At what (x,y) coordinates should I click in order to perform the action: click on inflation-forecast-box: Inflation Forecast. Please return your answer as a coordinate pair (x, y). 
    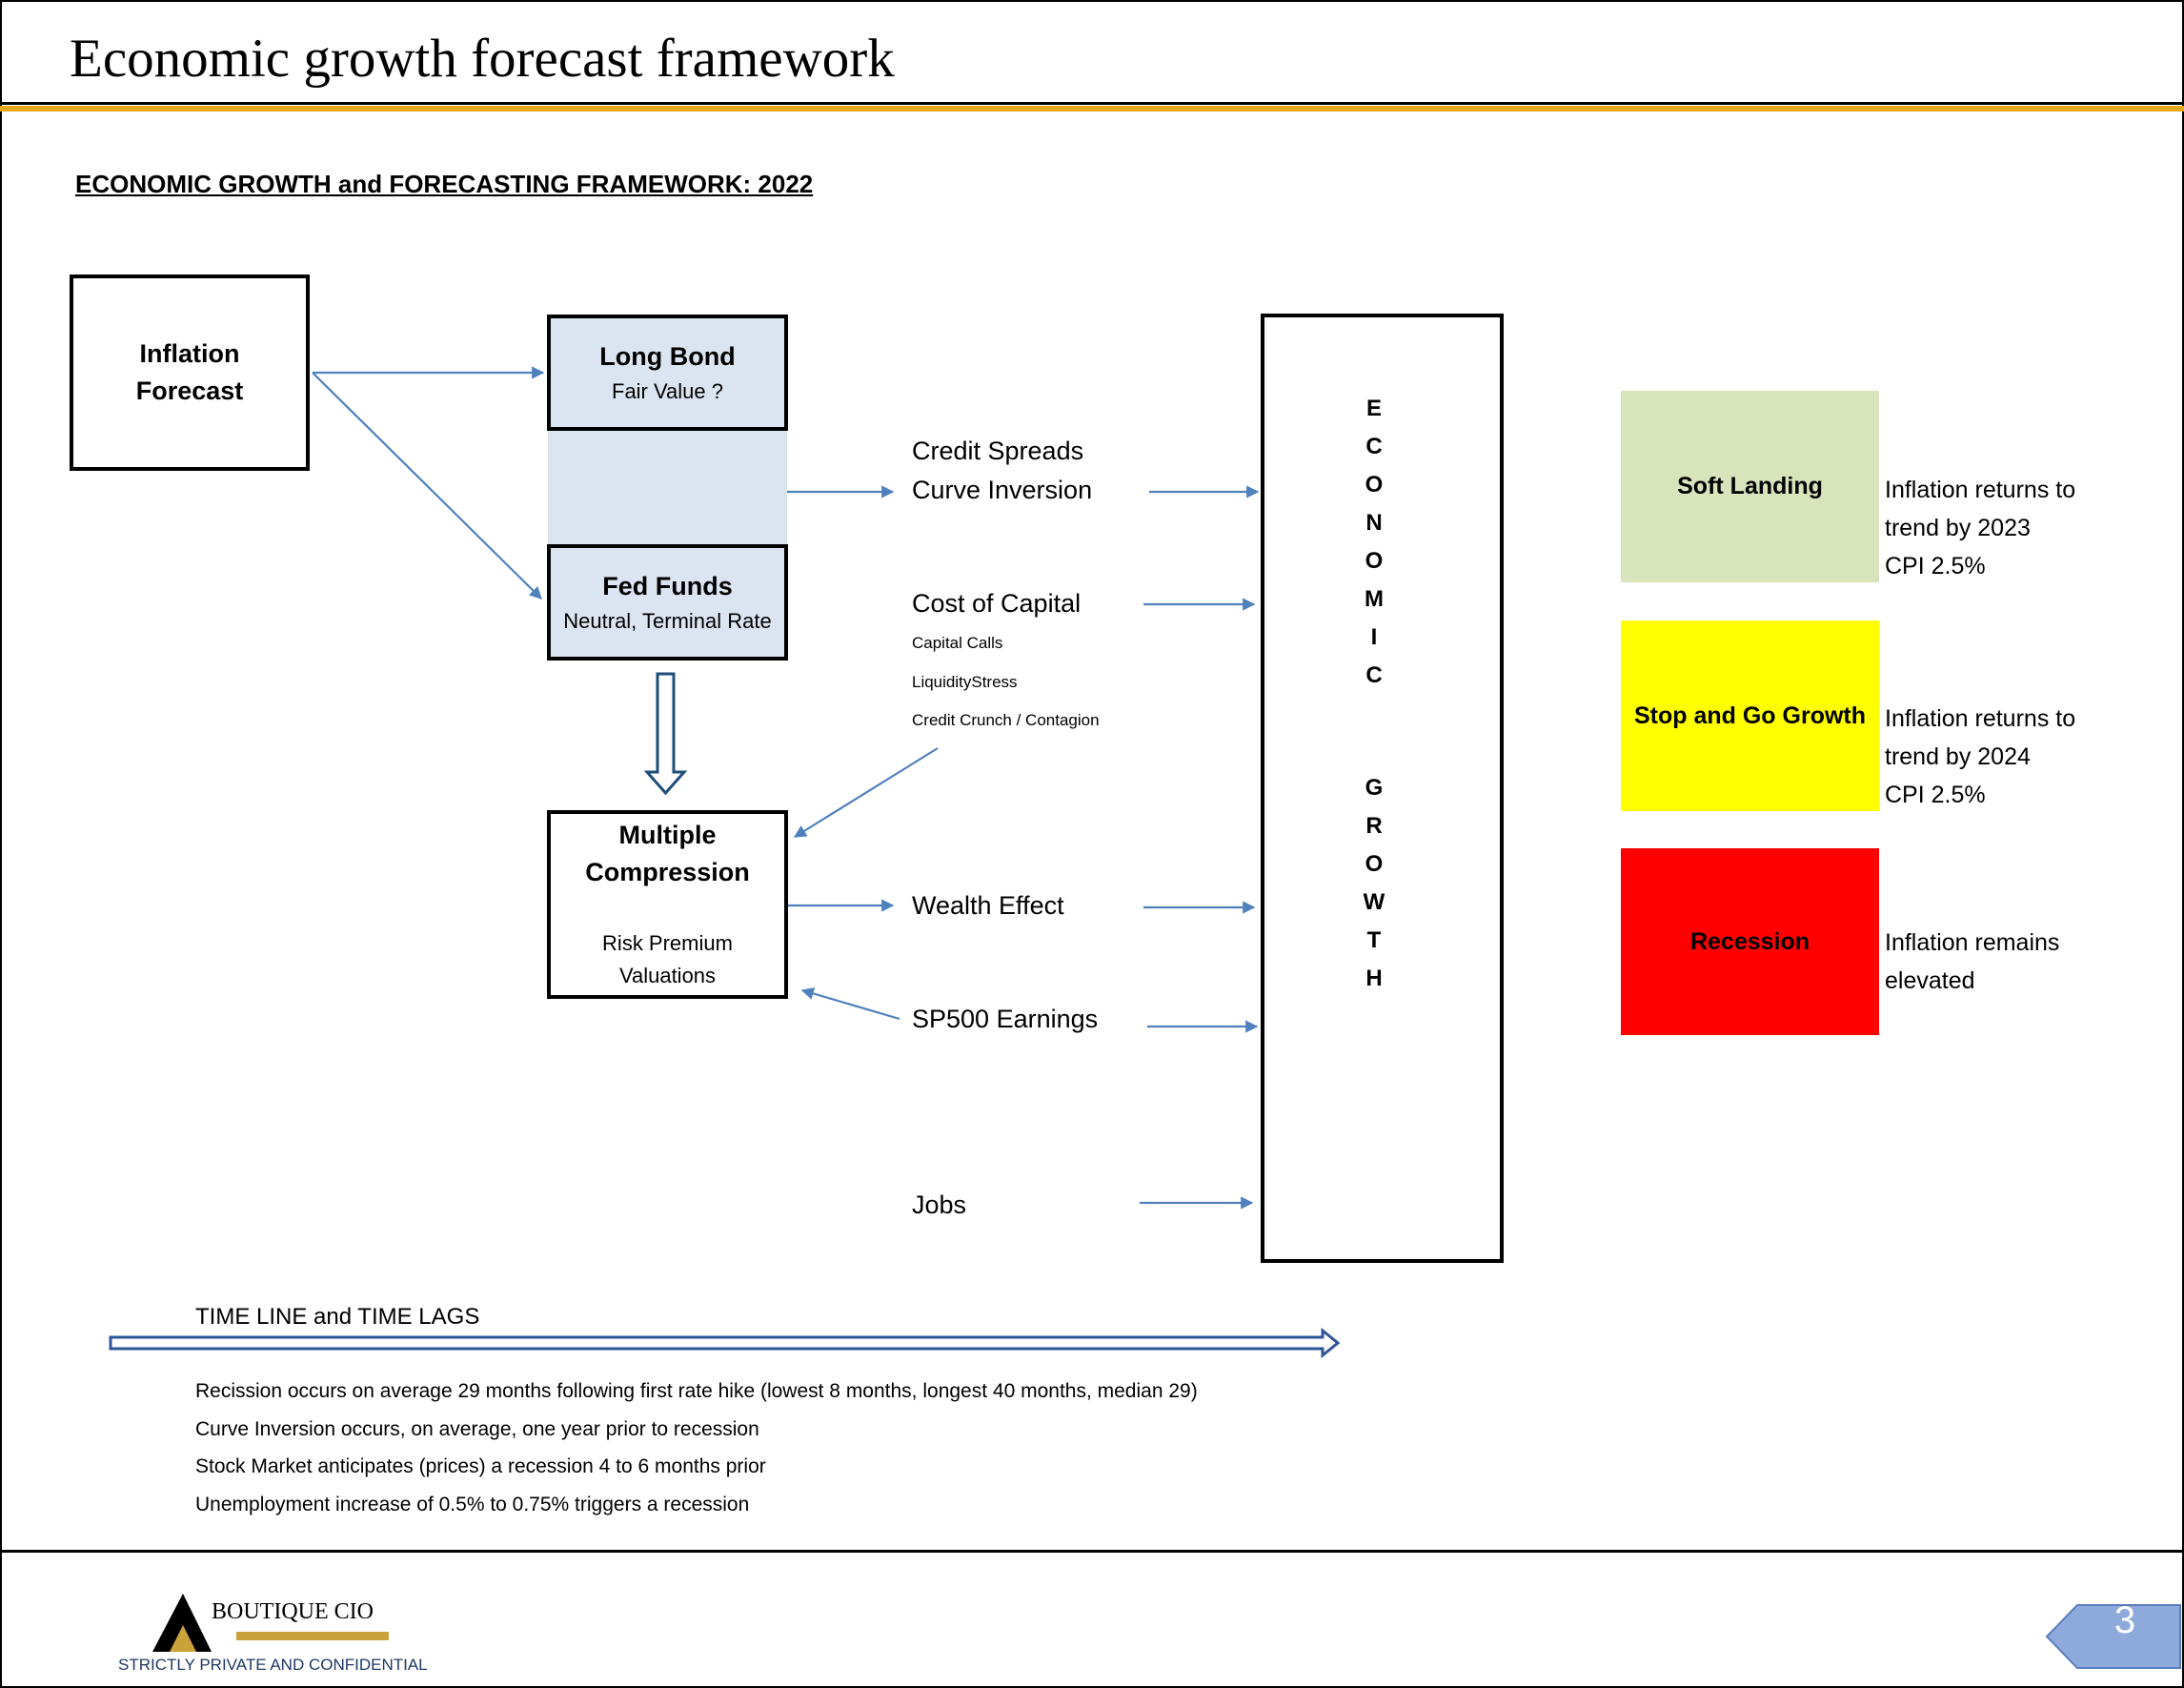
    Looking at the image, I should click on (190, 373).